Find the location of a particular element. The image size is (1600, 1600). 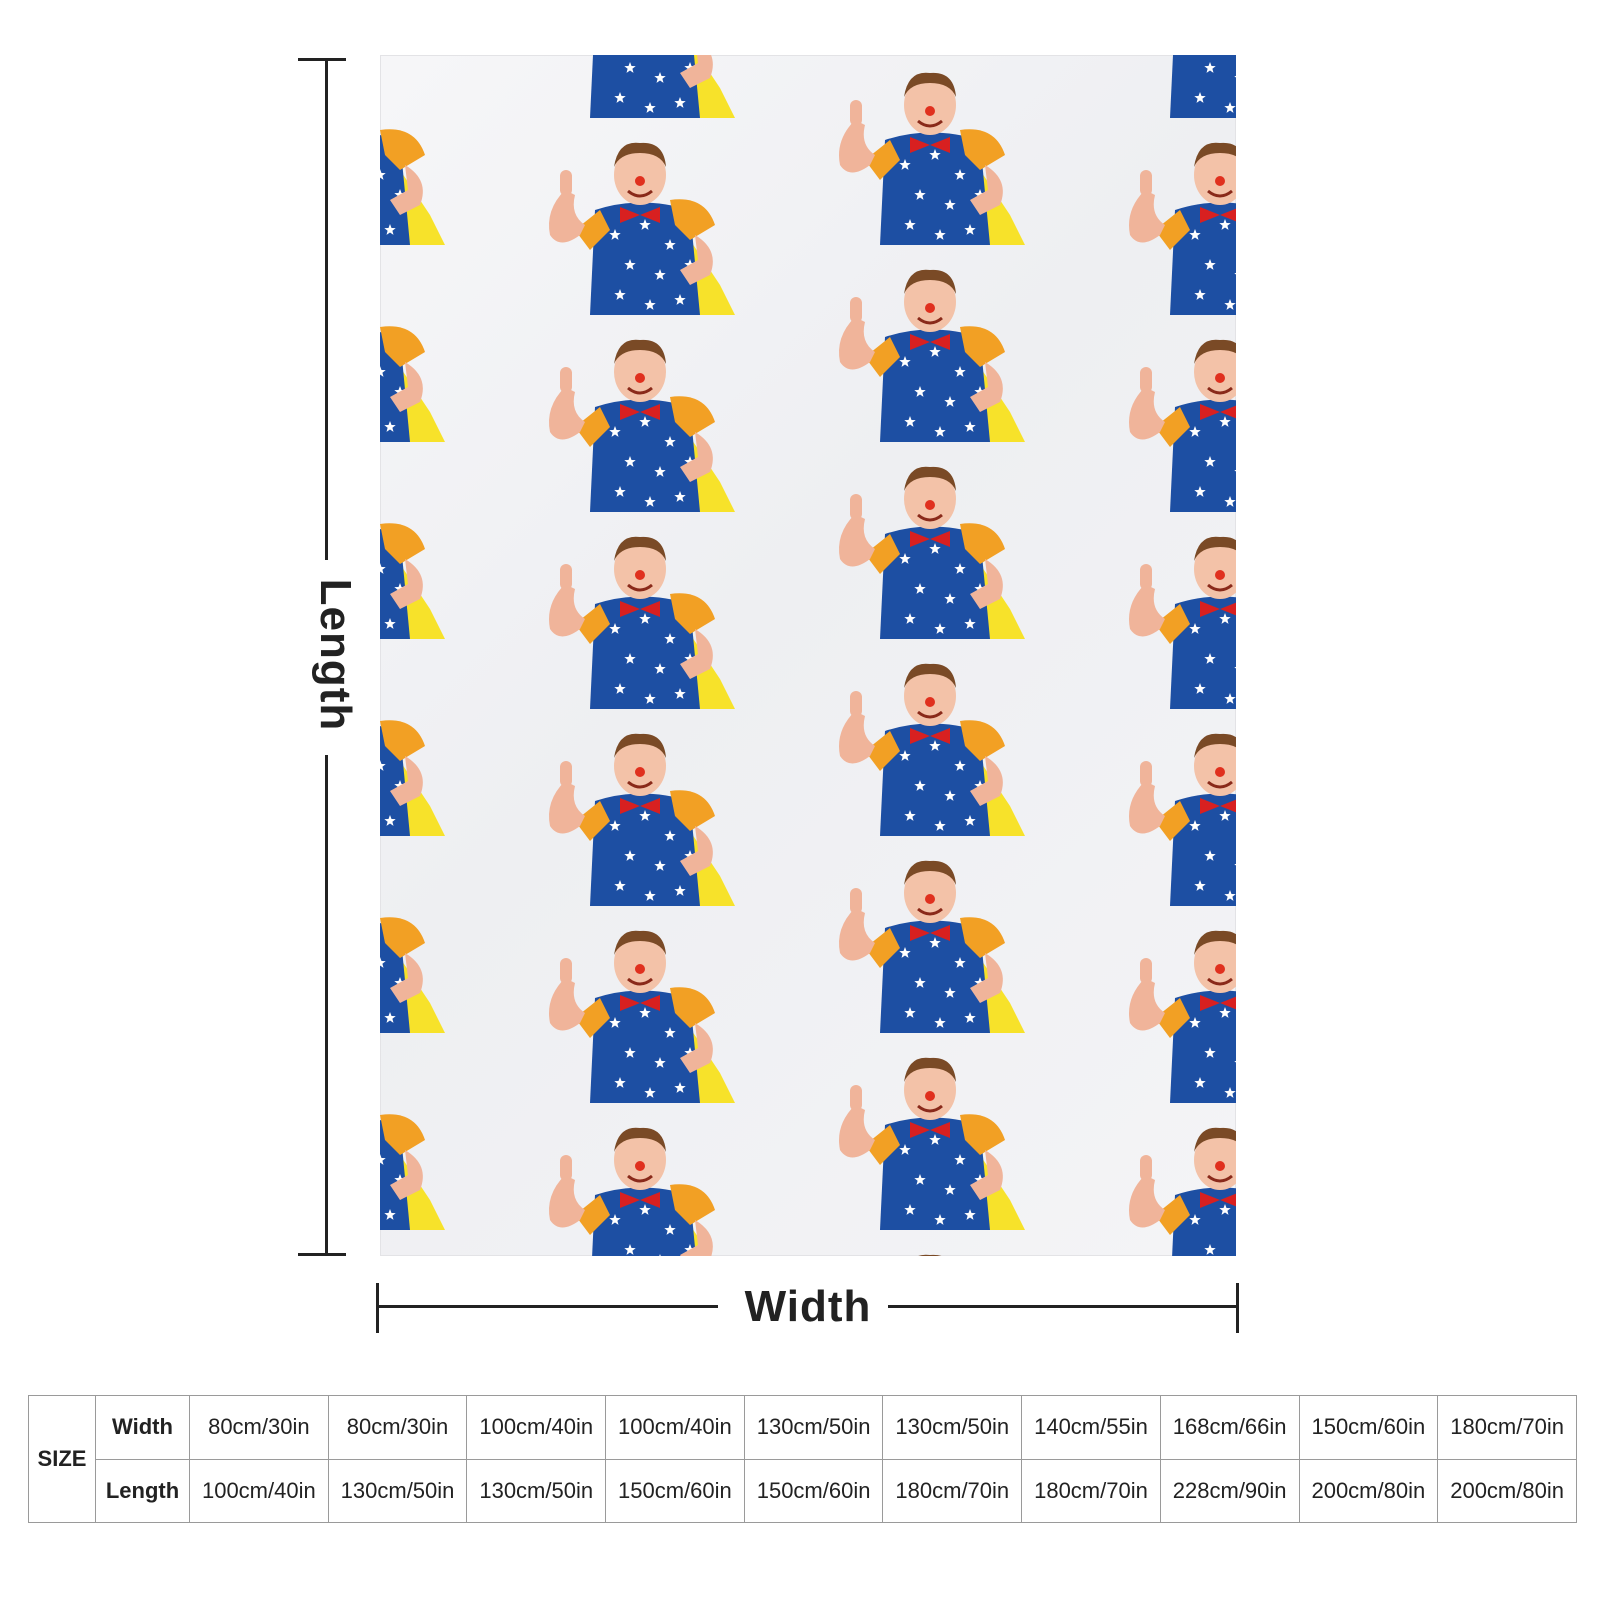

length-guide-top-cap is located at coordinates (322, 59).